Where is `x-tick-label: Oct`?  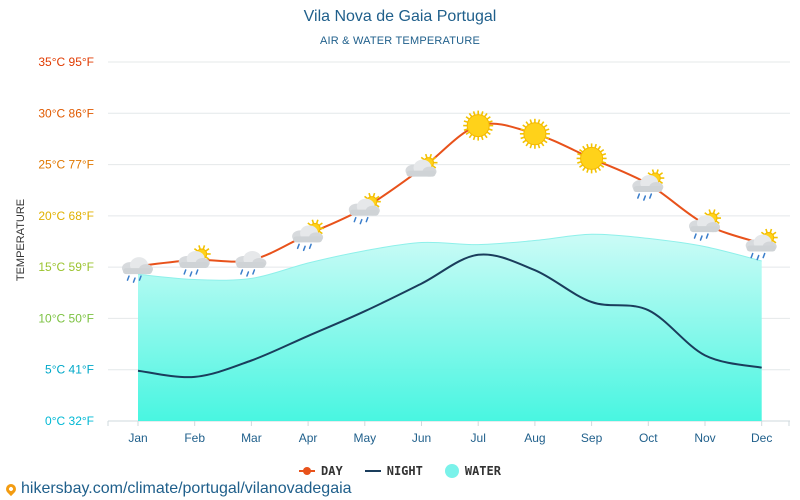
x-tick-label: Oct is located at coordinates (648, 438).